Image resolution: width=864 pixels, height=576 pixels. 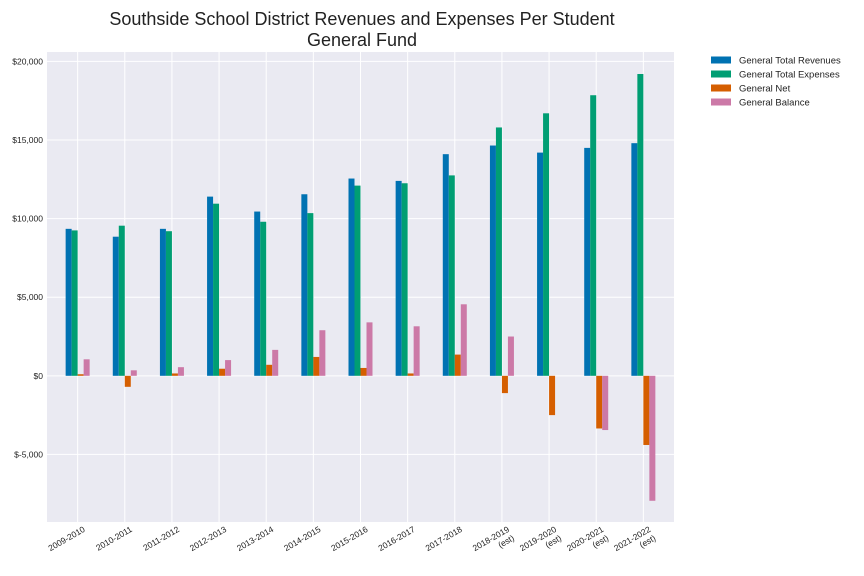 I want to click on x-tick-label-line: 2017-2018, so click(x=444, y=538).